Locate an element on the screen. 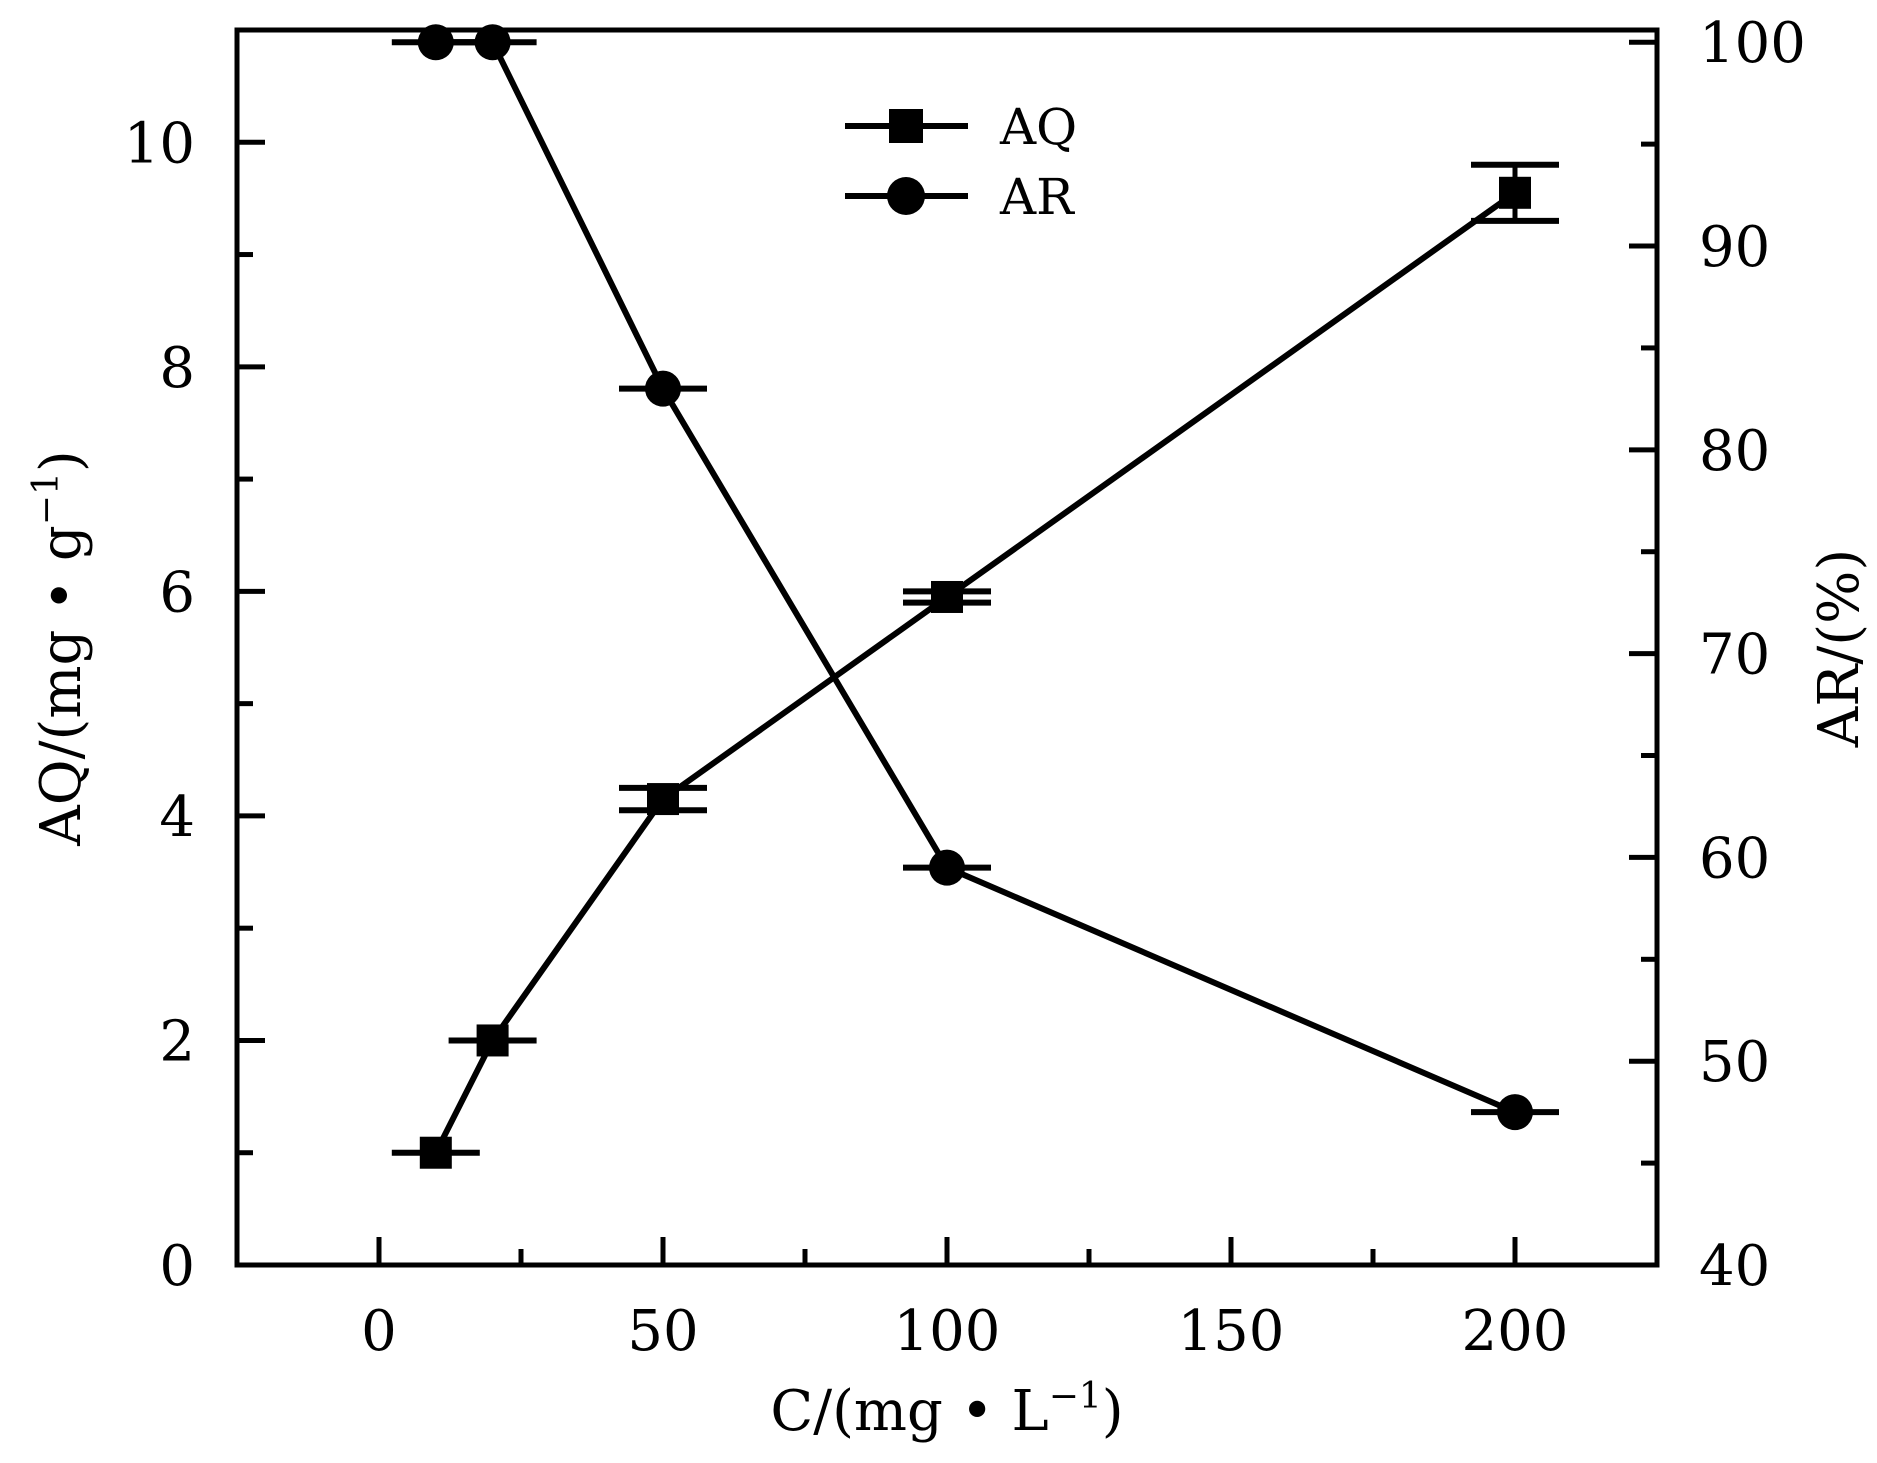  y-right-tick-label: 90 is located at coordinates (1734, 247).